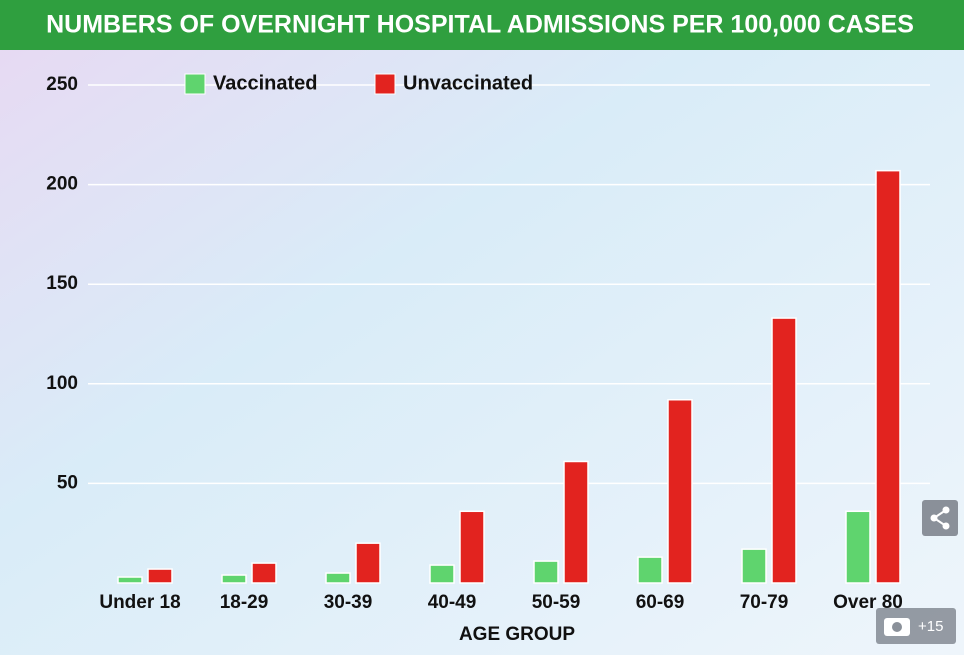 The width and height of the screenshot is (964, 655). I want to click on x-axis-label: AGE GROUP, so click(517, 634).